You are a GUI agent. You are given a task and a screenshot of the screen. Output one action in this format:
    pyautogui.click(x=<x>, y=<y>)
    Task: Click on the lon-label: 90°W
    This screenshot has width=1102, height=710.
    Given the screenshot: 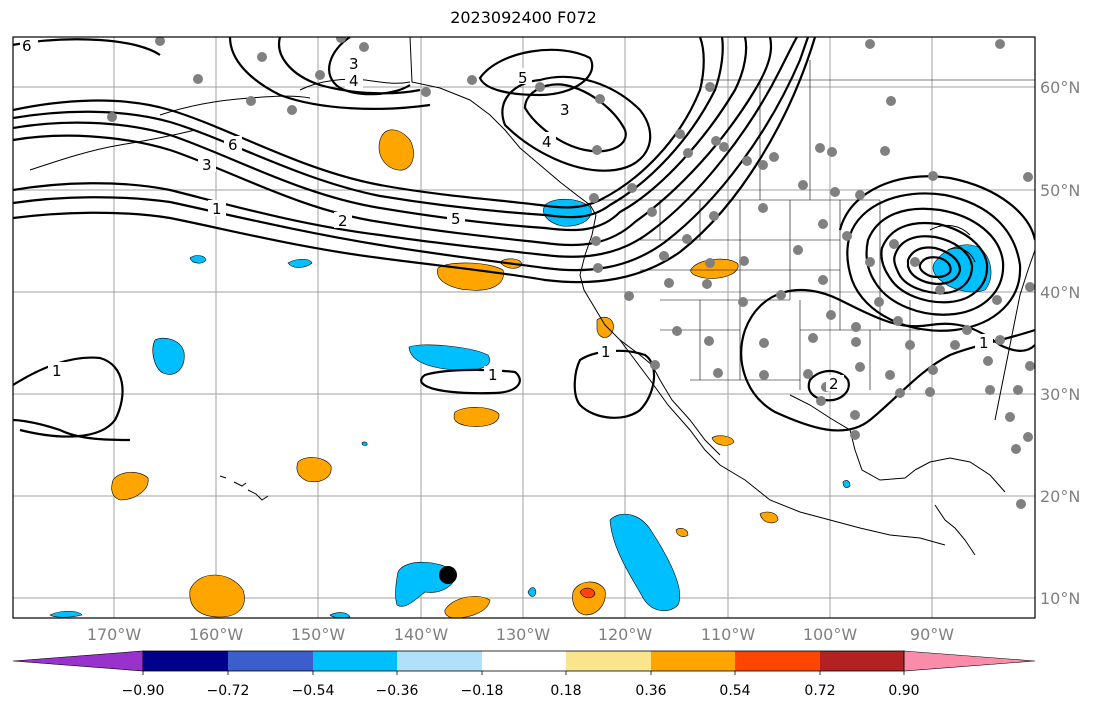 What is the action you would take?
    pyautogui.click(x=932, y=634)
    